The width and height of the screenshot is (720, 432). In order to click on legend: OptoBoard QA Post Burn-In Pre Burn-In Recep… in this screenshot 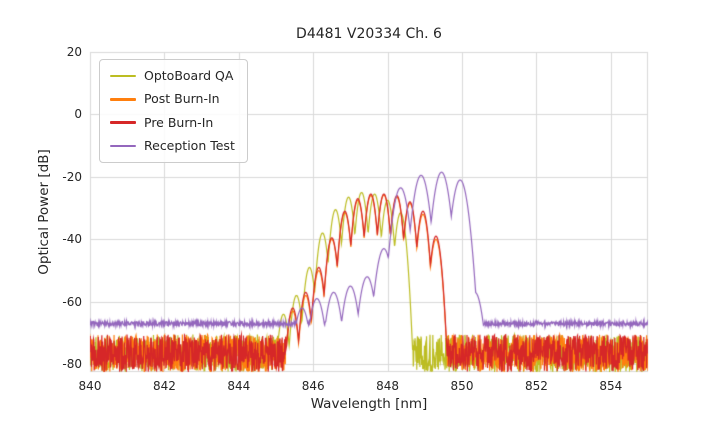, I will do `click(173, 111)`.